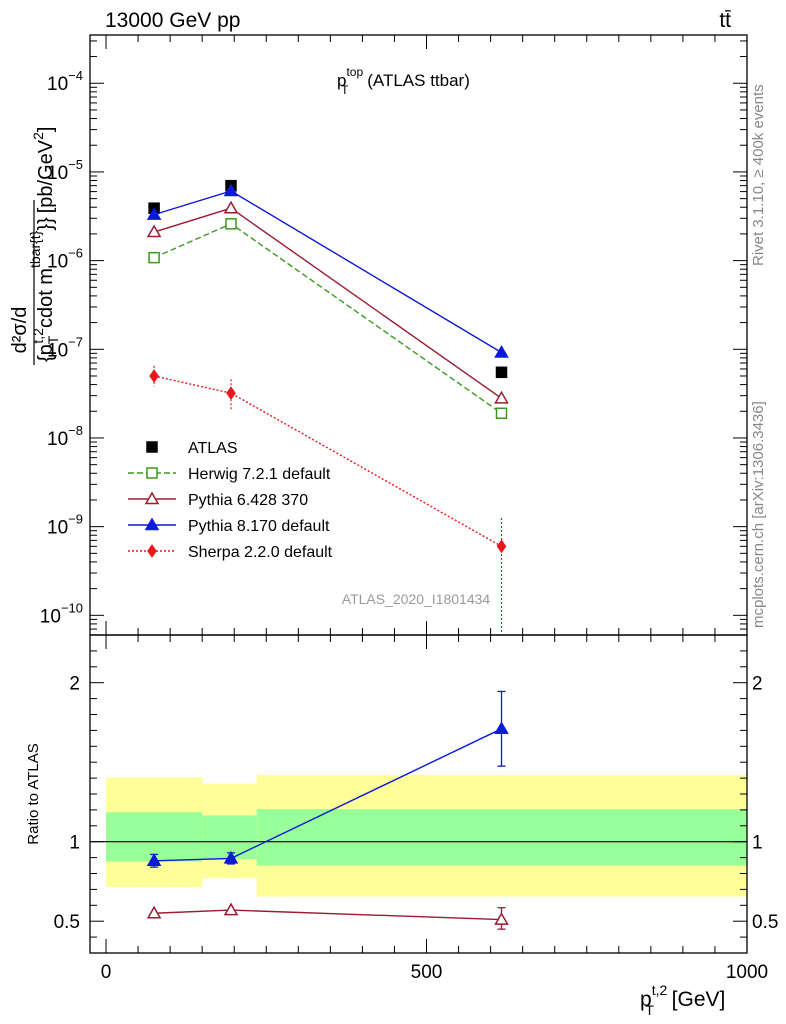  I want to click on legend-label: Sherpa 2.2.0 default, so click(260, 552).